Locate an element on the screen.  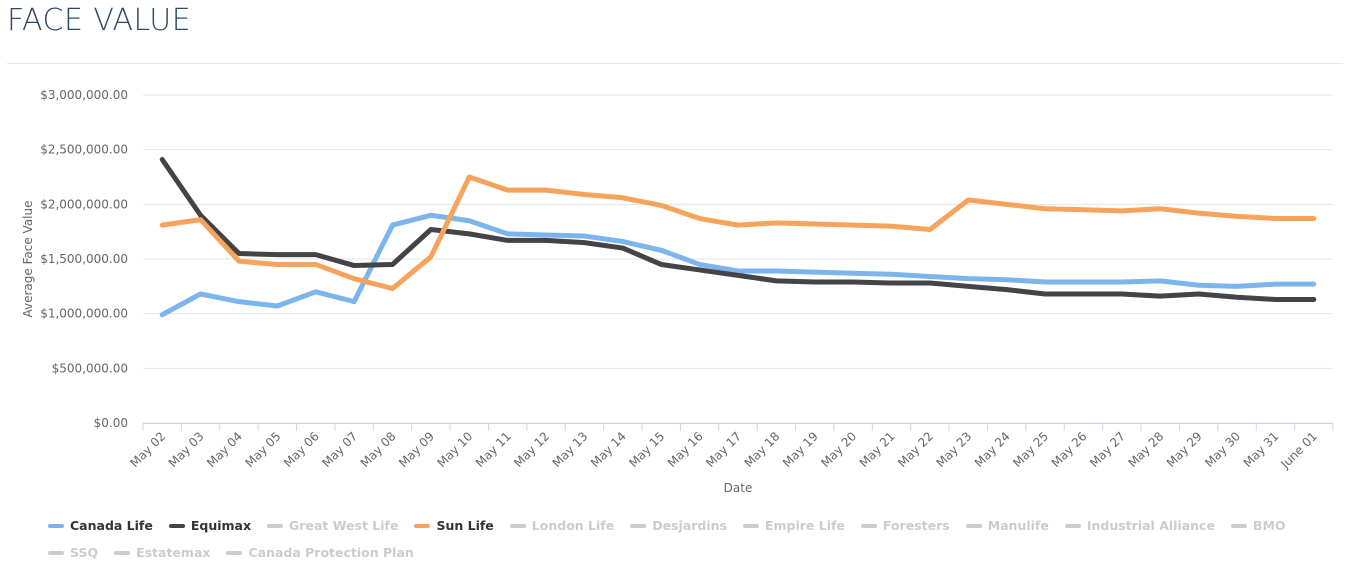
legend-label: Foresters is located at coordinates (916, 525).